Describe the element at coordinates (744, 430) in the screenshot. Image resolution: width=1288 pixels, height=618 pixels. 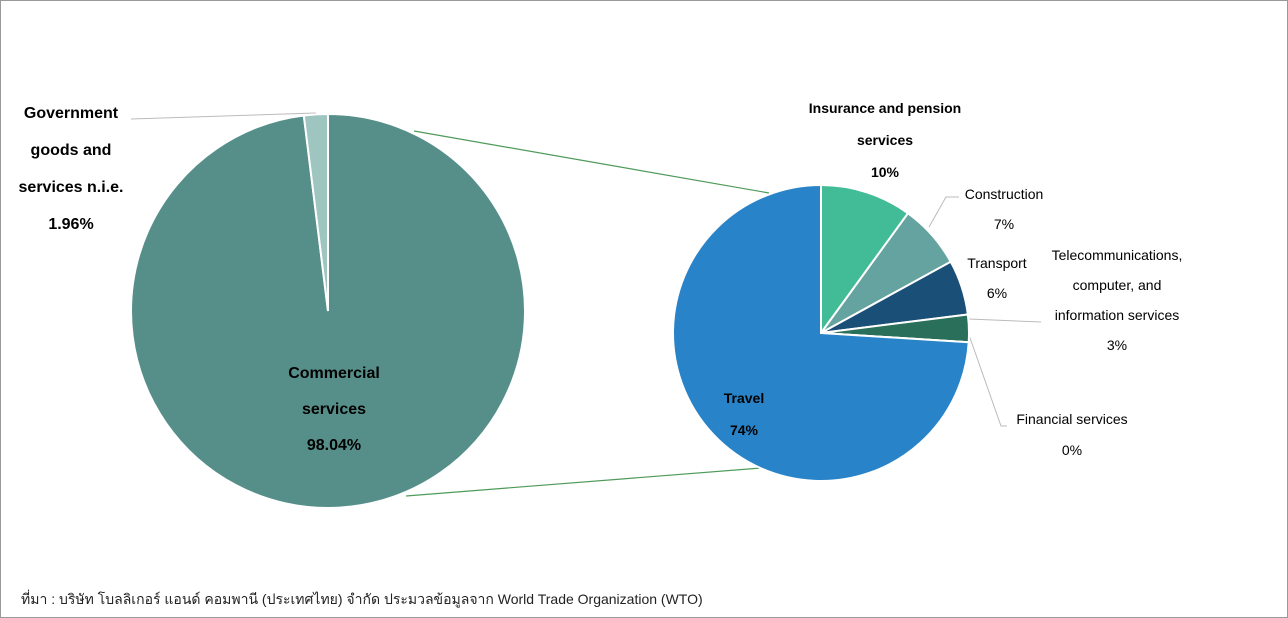
I see `slice-value-label: 74%` at that location.